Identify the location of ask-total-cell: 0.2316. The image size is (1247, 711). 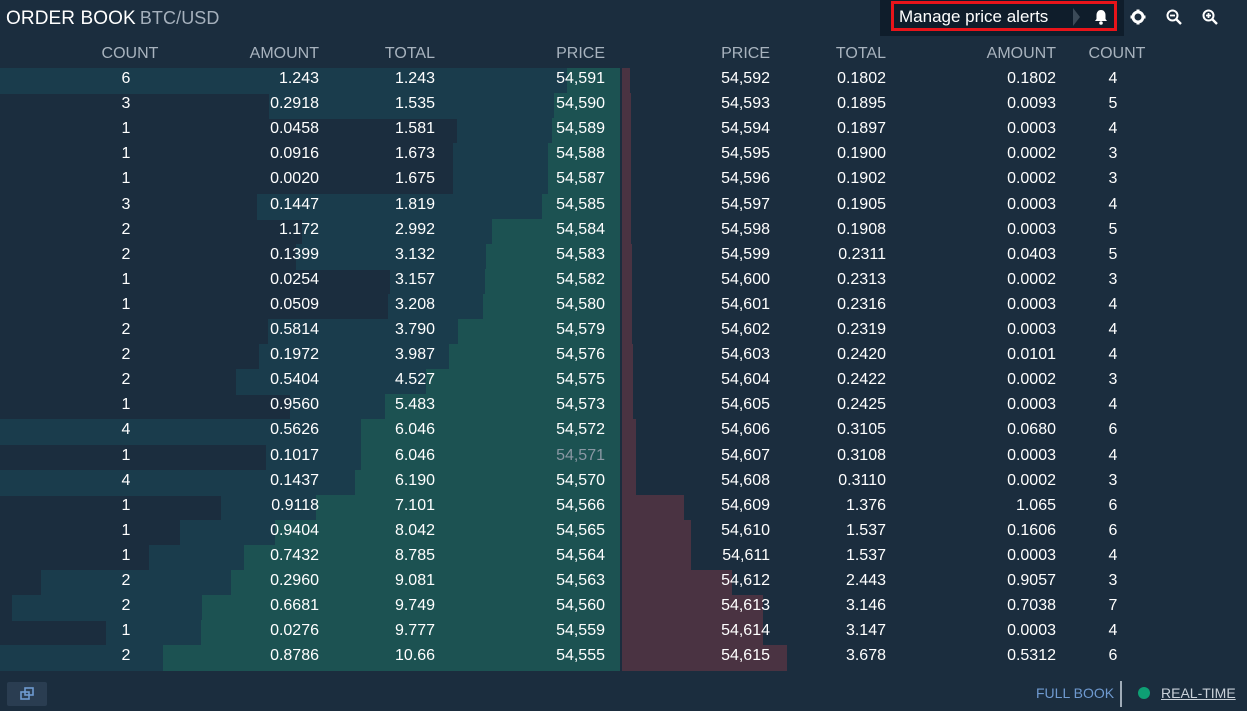
(861, 304).